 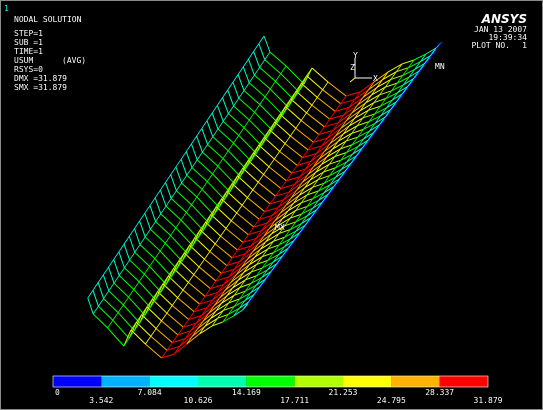 I want to click on legend-label: 17.711, so click(x=294, y=400).